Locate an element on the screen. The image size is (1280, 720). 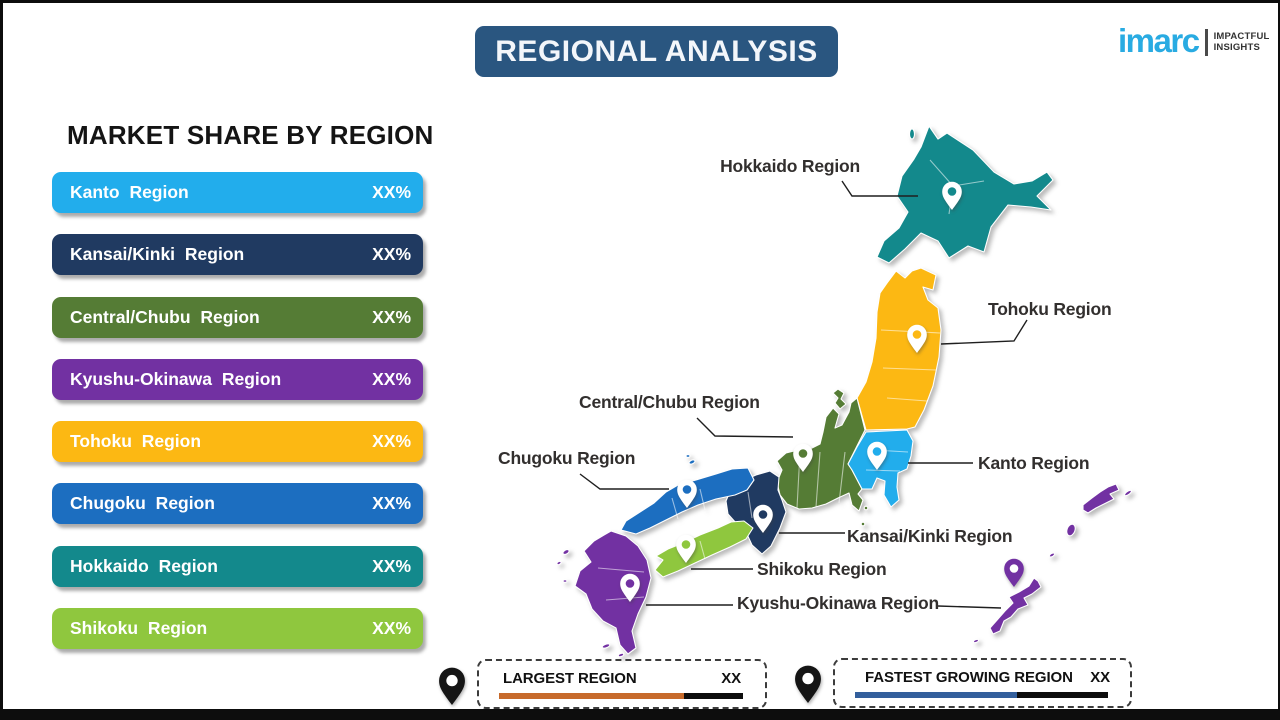
map-pin-tohoku is located at coordinates (917, 338).